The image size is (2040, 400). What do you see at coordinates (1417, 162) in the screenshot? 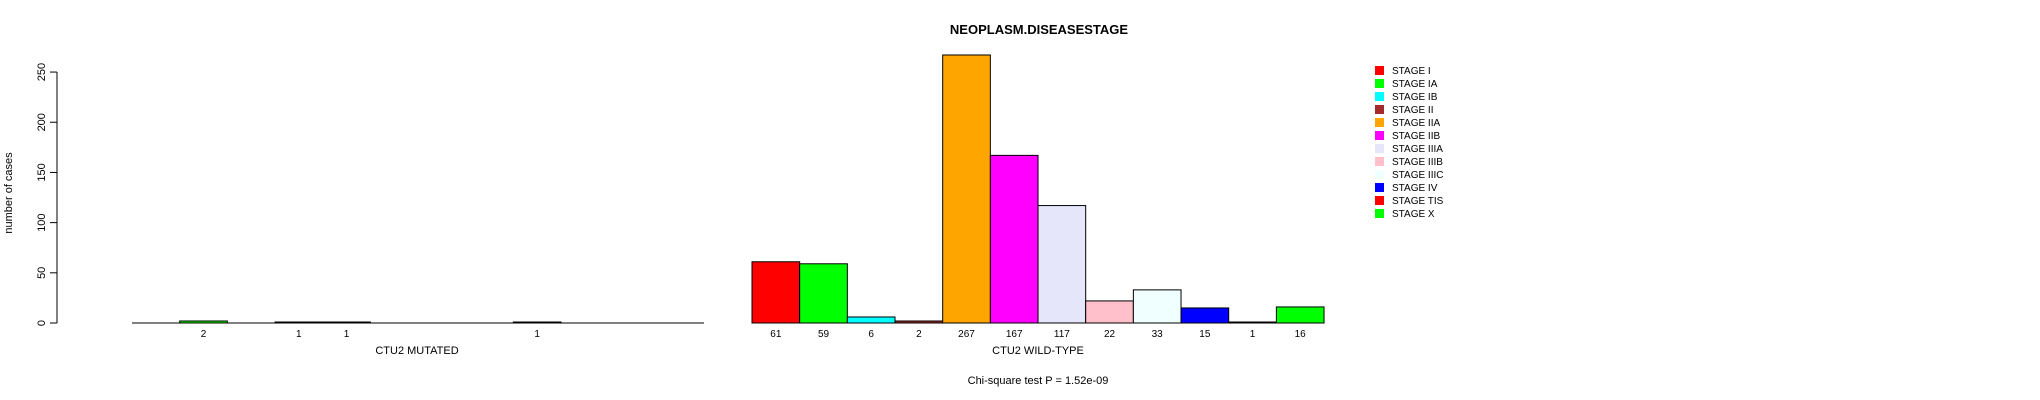
I see `legend-label: STAGE IIIB` at bounding box center [1417, 162].